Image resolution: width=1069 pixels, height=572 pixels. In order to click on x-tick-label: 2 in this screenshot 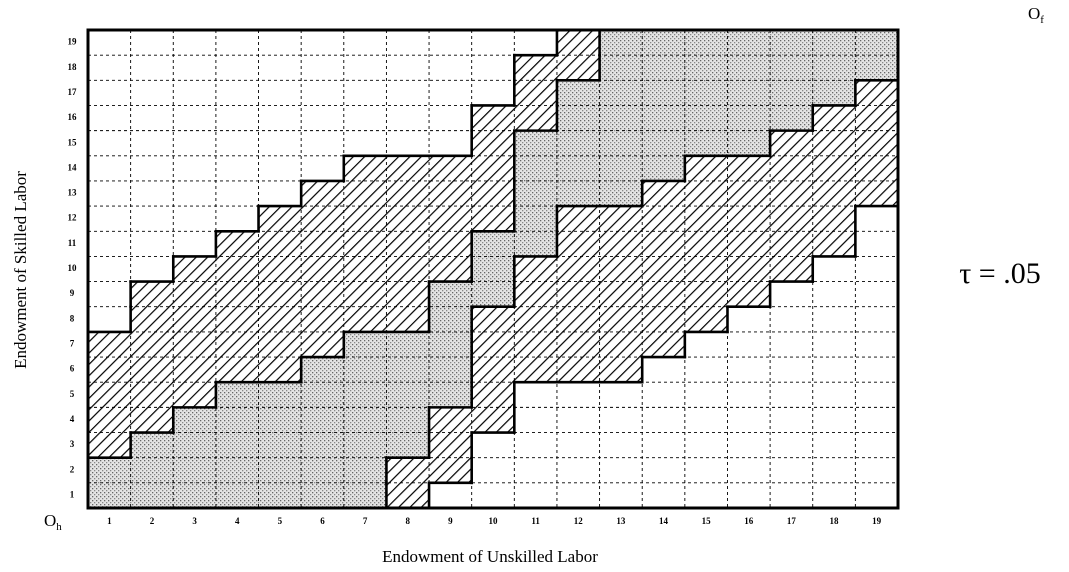, I will do `click(152, 521)`.